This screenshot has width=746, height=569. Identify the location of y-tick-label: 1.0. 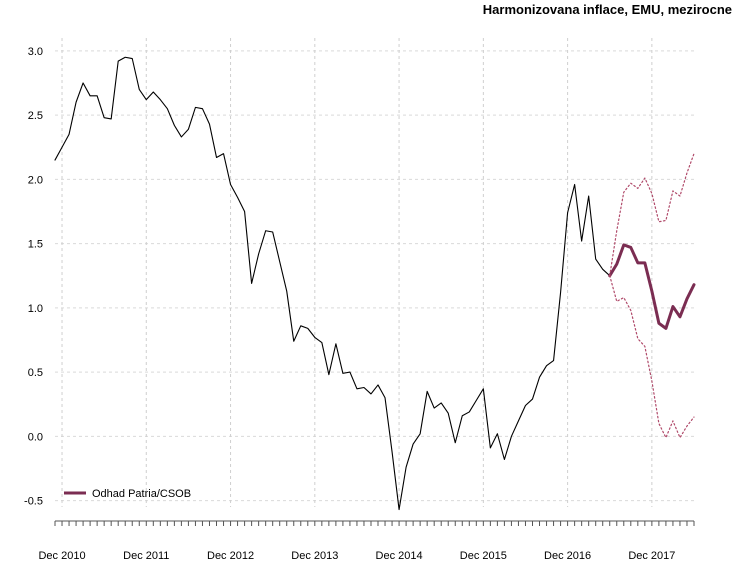
(35, 309).